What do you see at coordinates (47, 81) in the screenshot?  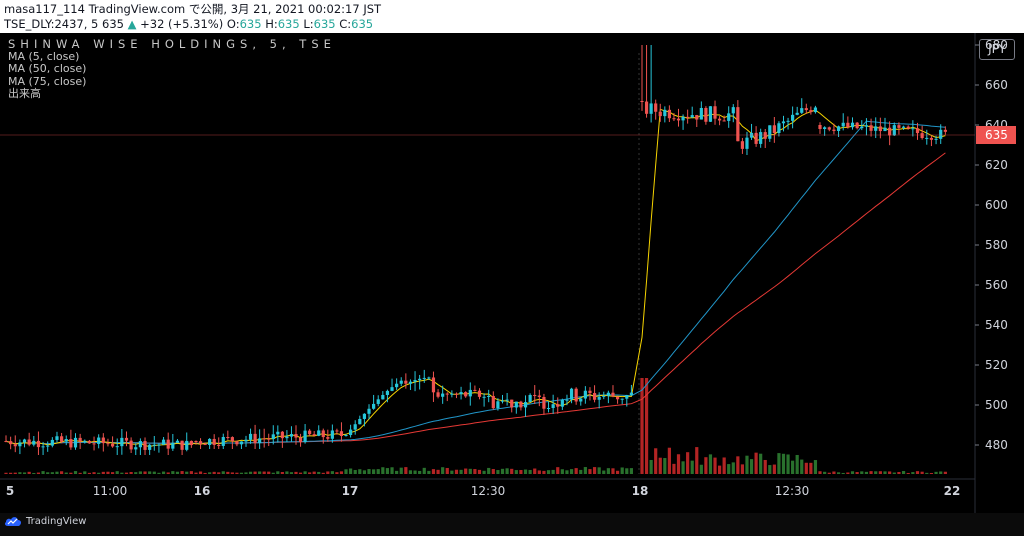 I see `legend-ma75: MA (75, close)` at bounding box center [47, 81].